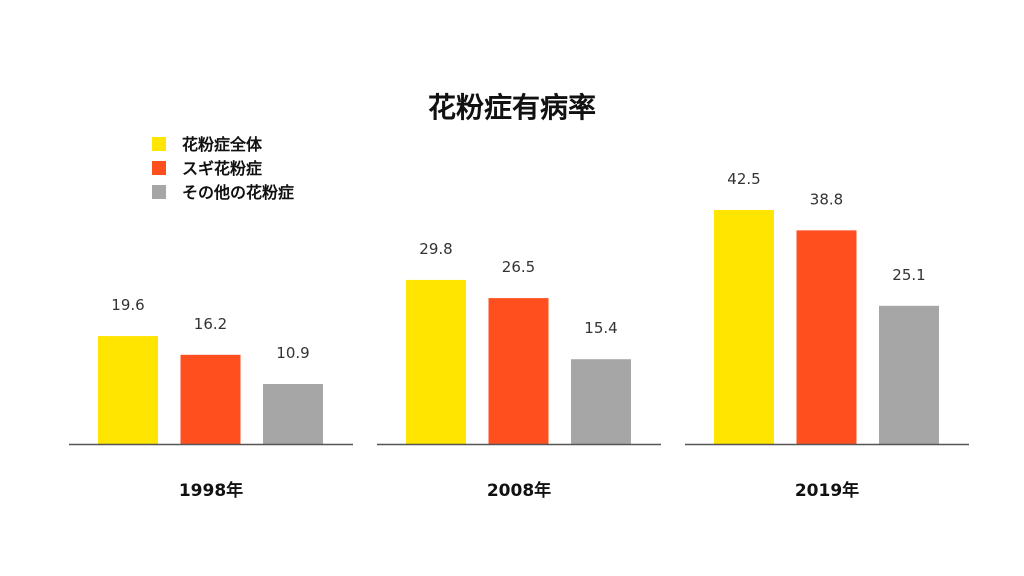 Image resolution: width=1024 pixels, height=576 pixels. I want to click on data-label: 15.4, so click(600, 328).